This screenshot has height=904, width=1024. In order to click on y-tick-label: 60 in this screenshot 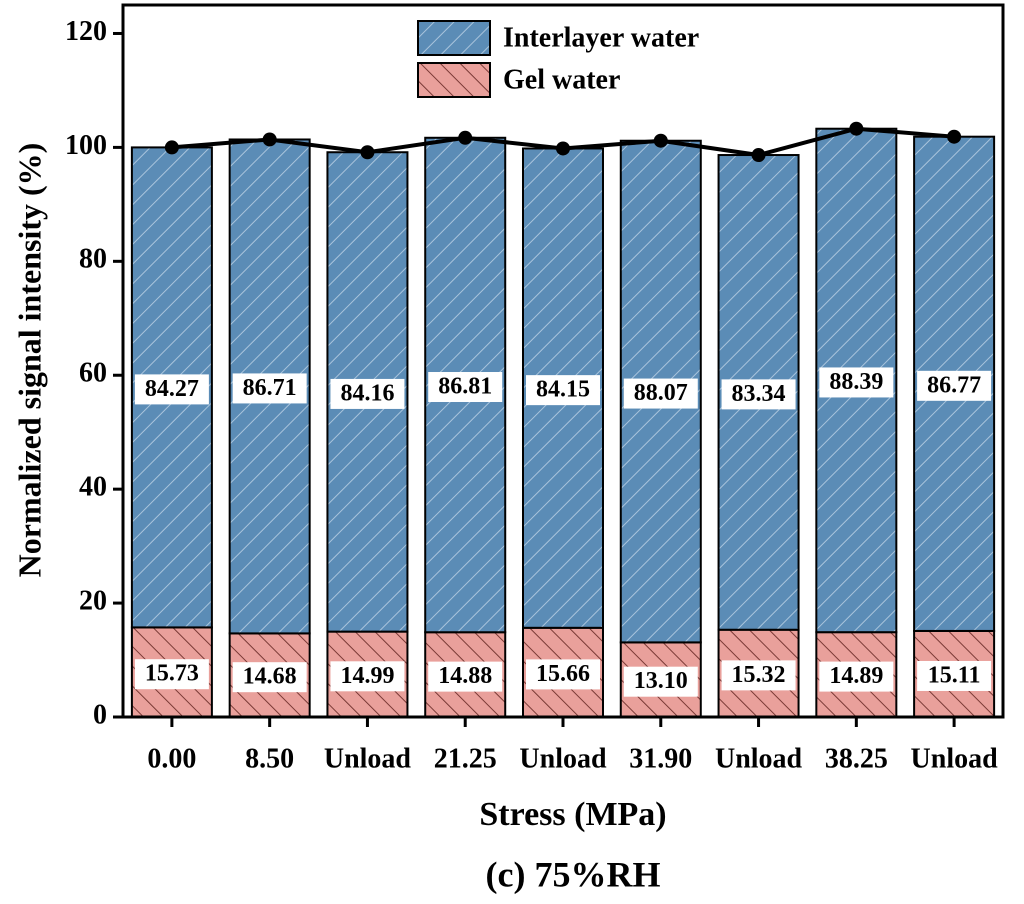, I will do `click(93, 373)`.